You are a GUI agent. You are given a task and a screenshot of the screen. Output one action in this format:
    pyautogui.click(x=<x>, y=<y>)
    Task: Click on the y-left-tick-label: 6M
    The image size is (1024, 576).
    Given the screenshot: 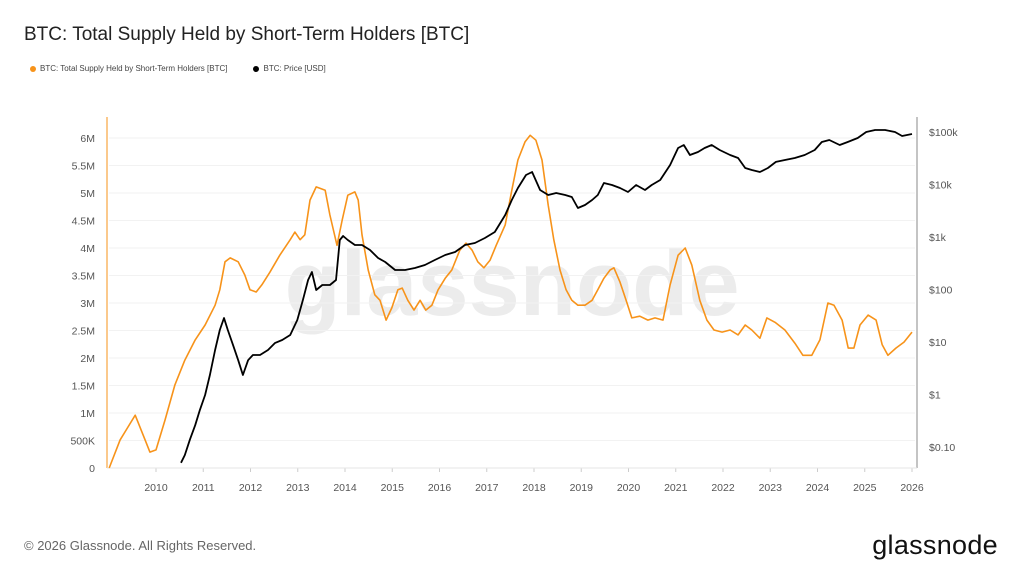 What is the action you would take?
    pyautogui.click(x=87, y=139)
    